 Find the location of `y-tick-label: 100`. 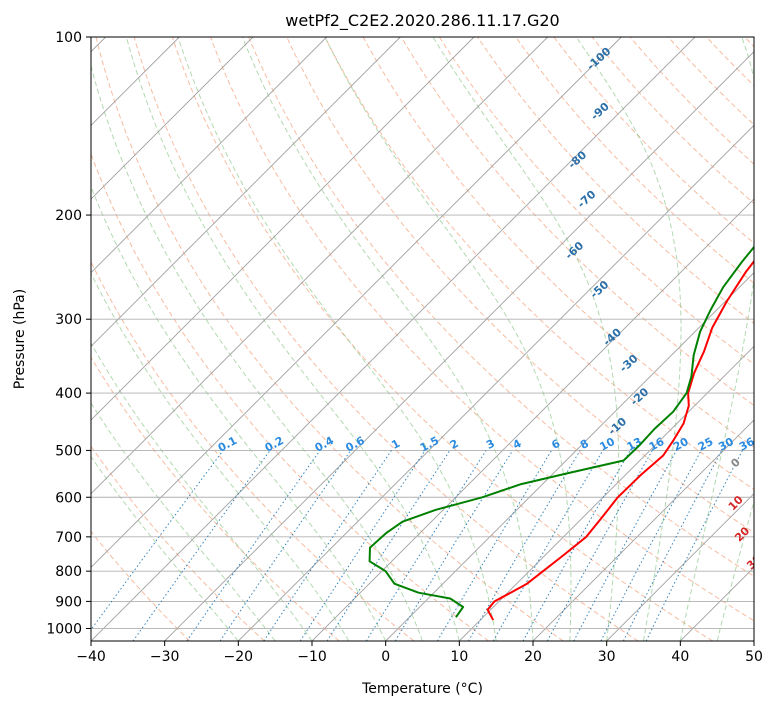

y-tick-label: 100 is located at coordinates (68, 38).